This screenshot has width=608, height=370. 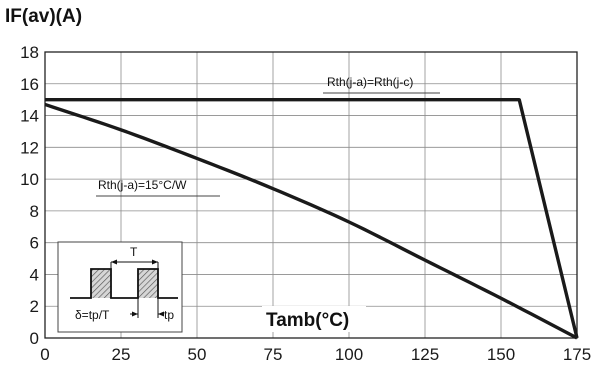 I want to click on y-tick-label: 12, so click(x=29, y=147).